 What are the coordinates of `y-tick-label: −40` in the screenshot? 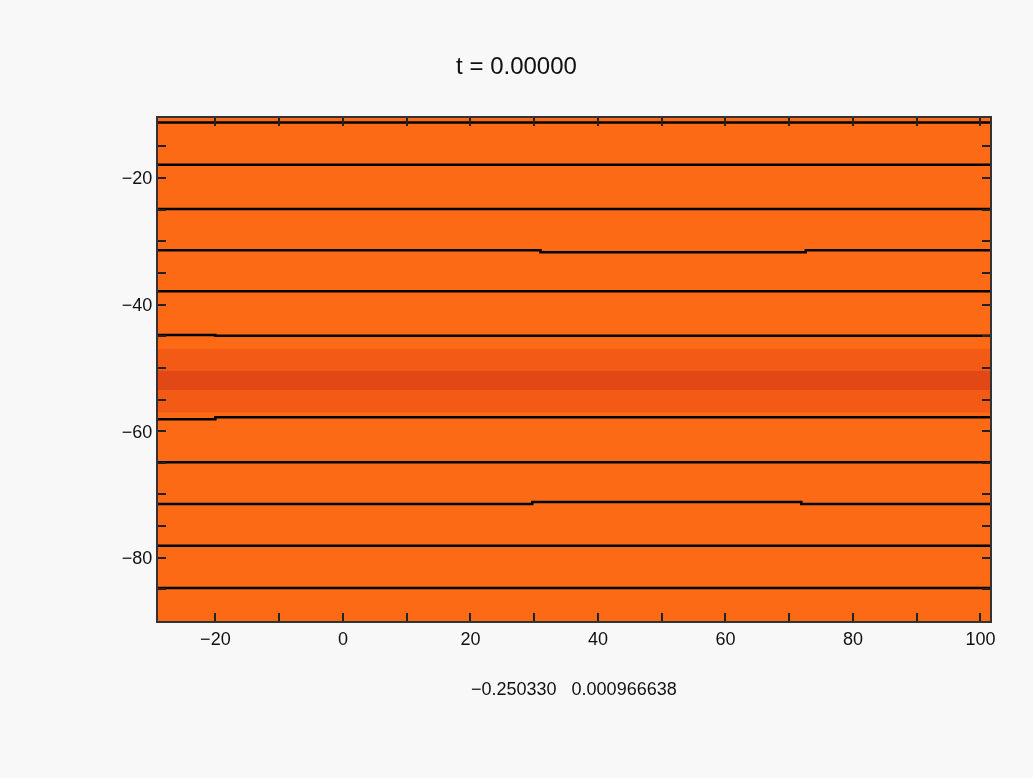 It's located at (137, 304).